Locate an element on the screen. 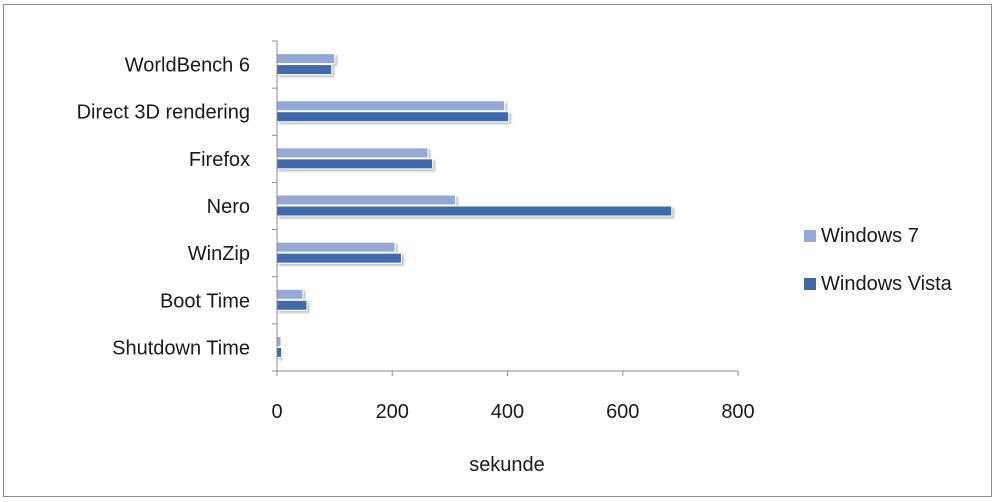 The width and height of the screenshot is (997, 502). category-label: WorldBench 6 is located at coordinates (187, 66).